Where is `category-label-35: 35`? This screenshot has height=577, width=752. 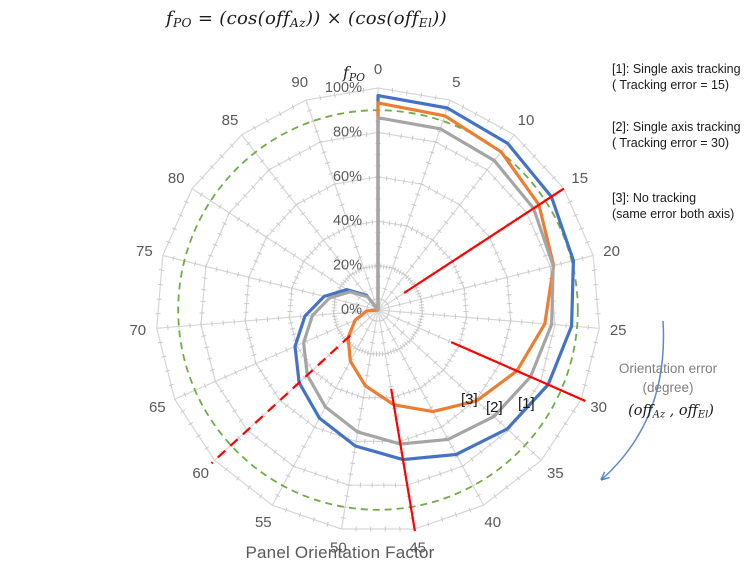 category-label-35: 35 is located at coordinates (555, 473).